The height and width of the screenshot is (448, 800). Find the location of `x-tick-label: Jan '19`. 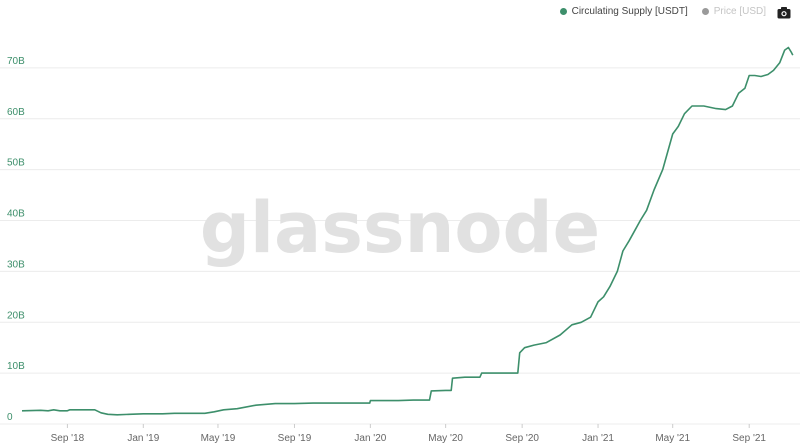

x-tick-label: Jan '19 is located at coordinates (143, 438).